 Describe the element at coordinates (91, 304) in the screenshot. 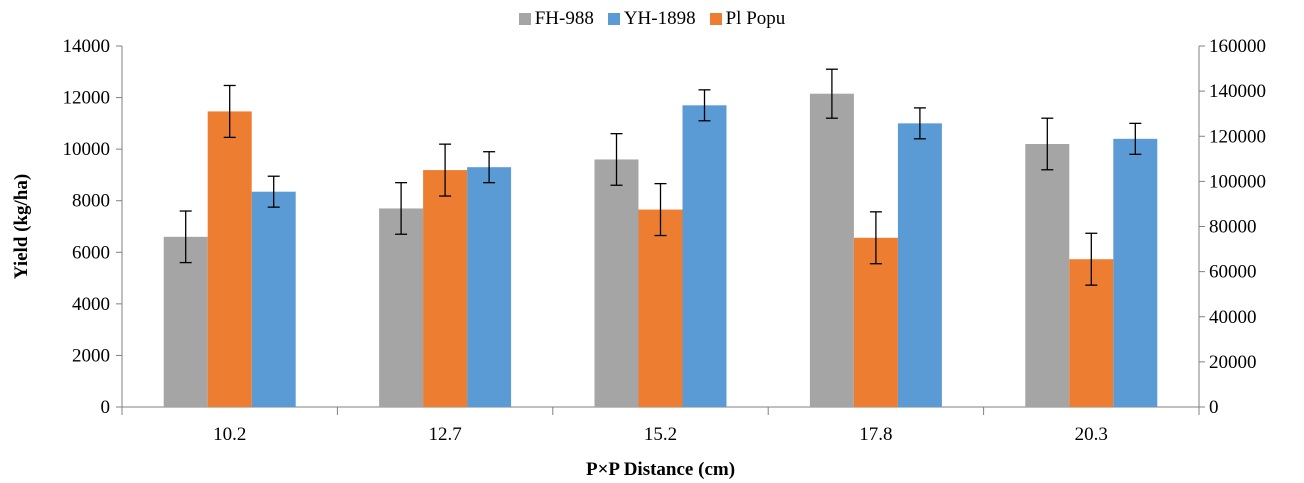

I see `y-tick-label-left: 4000` at that location.